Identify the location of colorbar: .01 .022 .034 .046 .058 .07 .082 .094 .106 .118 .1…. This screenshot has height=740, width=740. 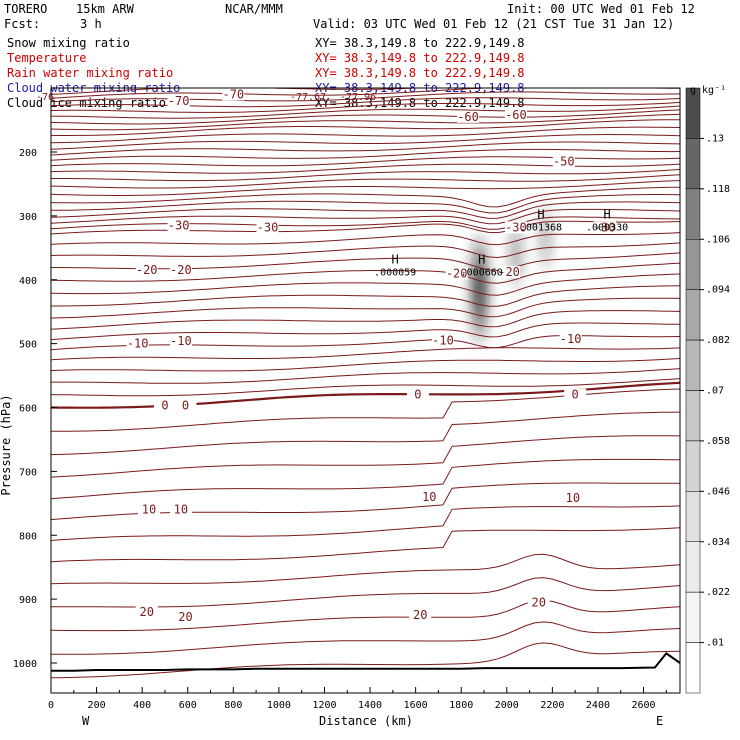
(707, 390).